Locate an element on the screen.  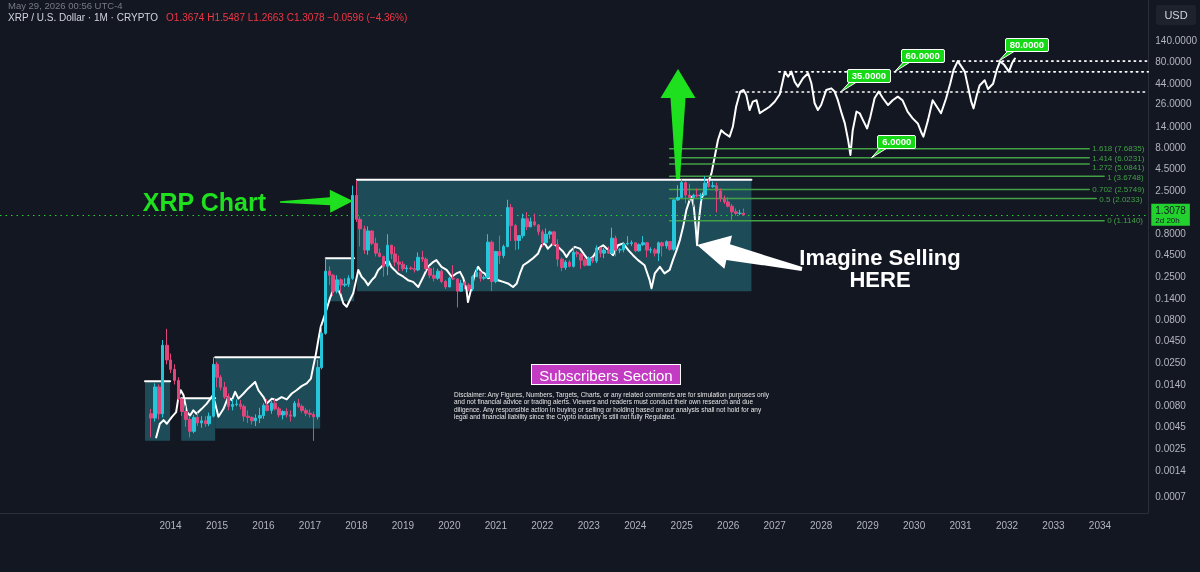
annotation: XRP Chart is located at coordinates (204, 202).